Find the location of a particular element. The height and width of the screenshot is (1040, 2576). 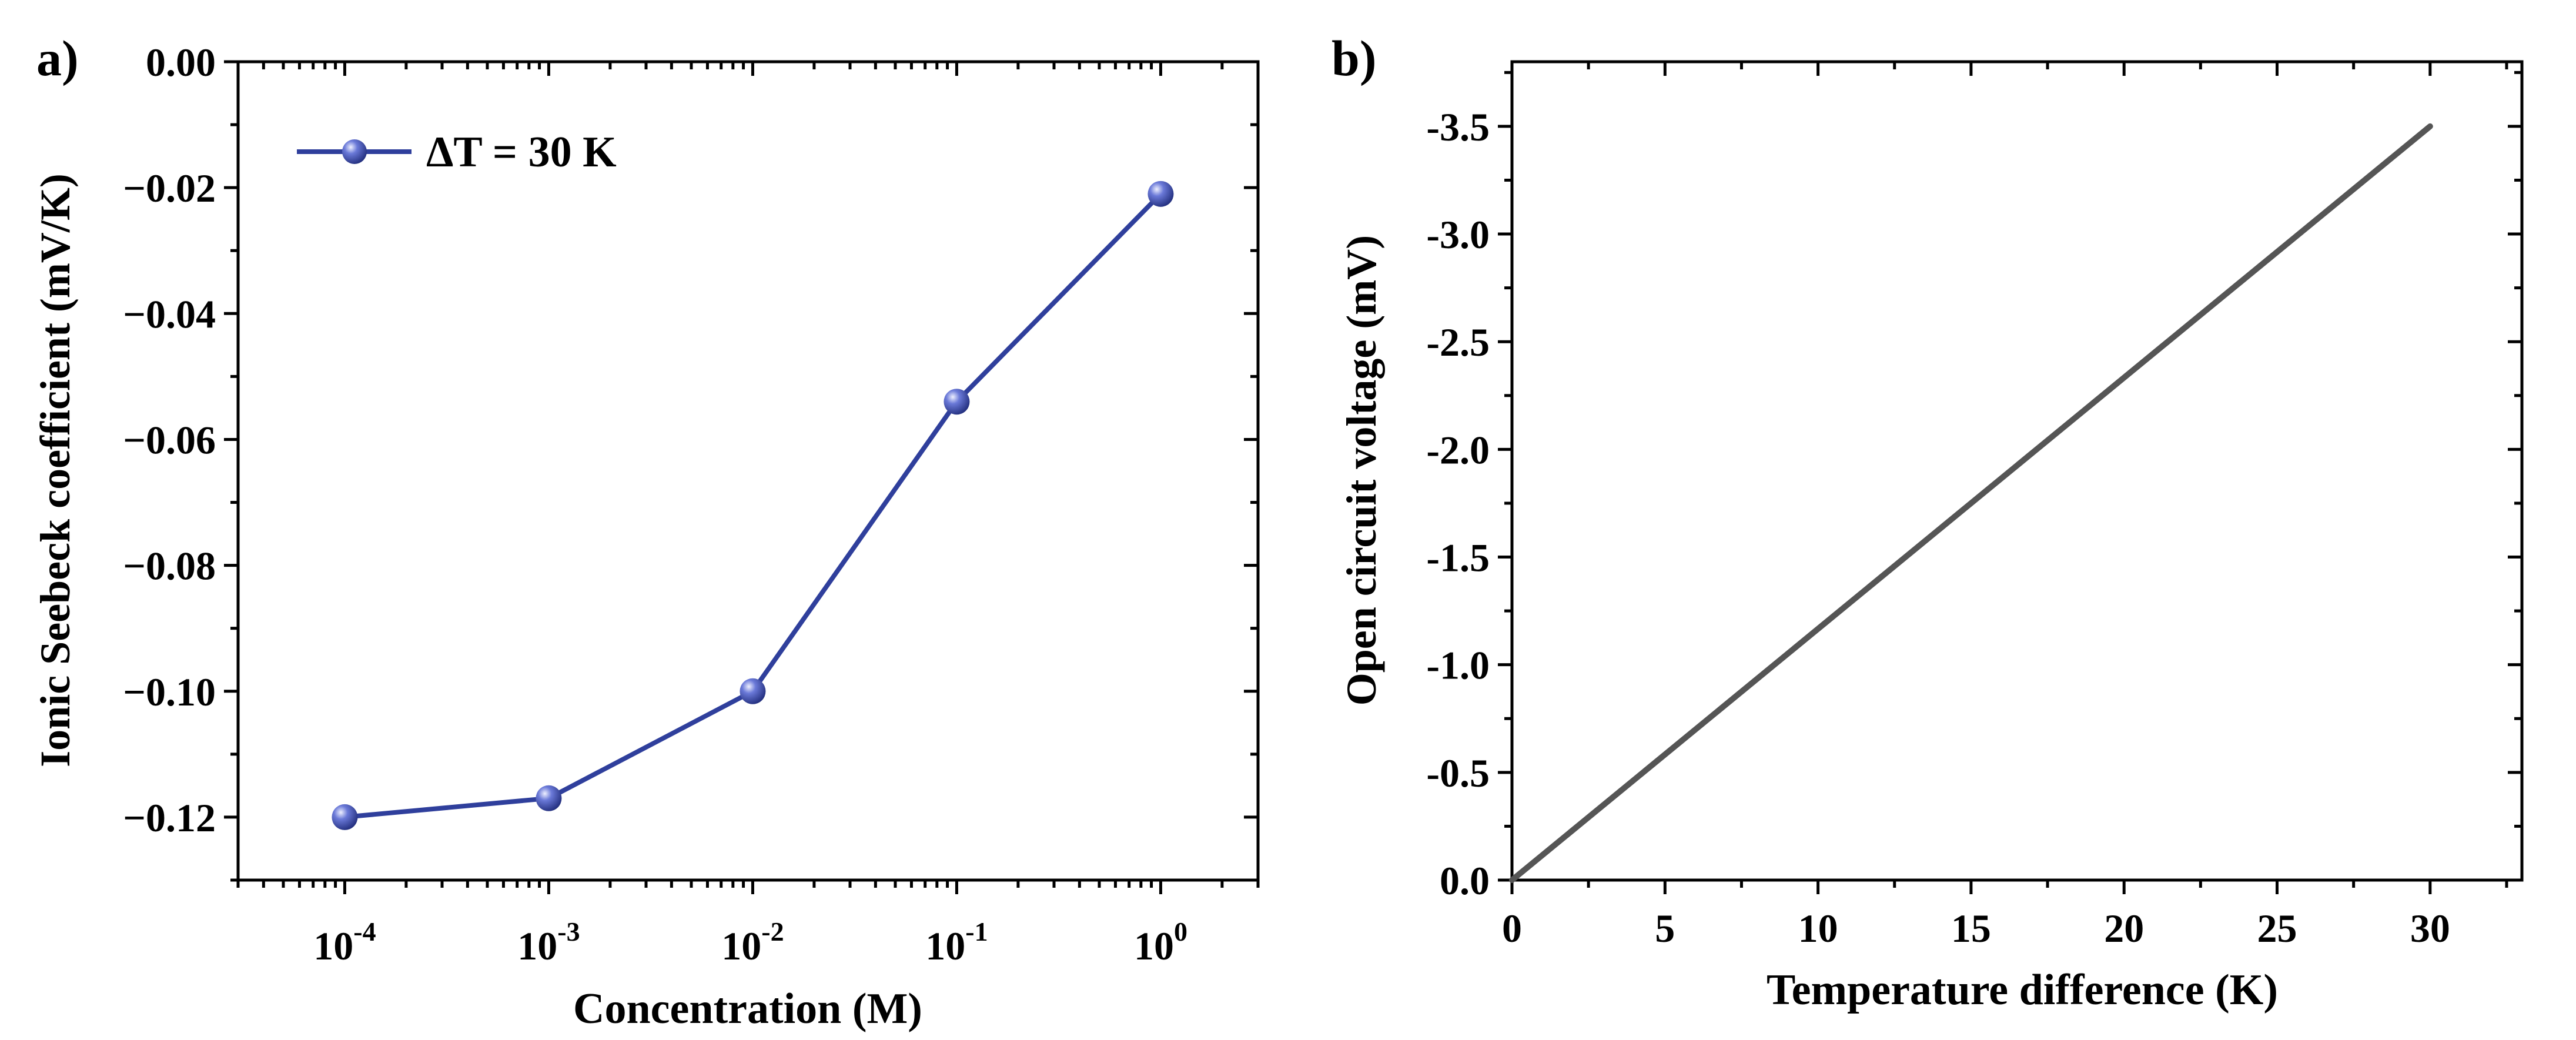

y-tick-label: -1.5 is located at coordinates (1458, 558).